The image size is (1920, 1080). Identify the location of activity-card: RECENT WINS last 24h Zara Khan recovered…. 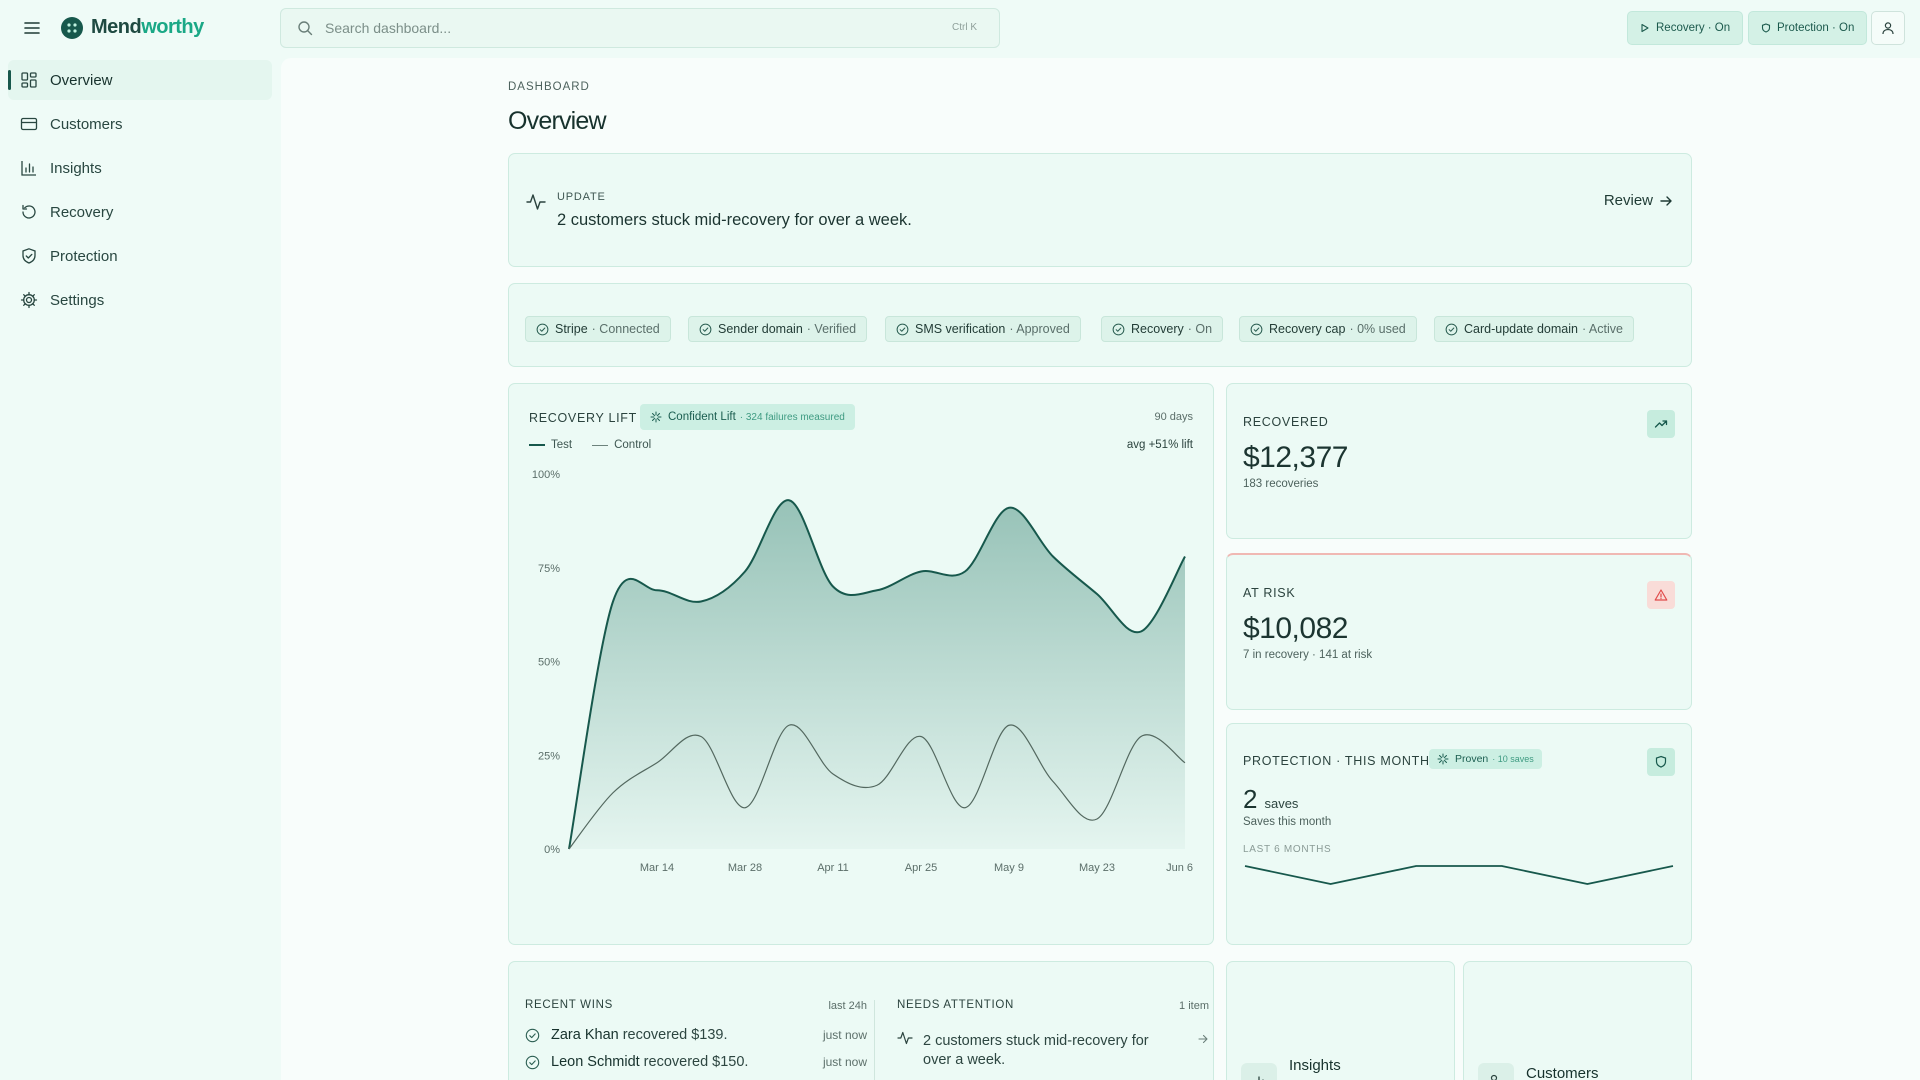
(861, 1020).